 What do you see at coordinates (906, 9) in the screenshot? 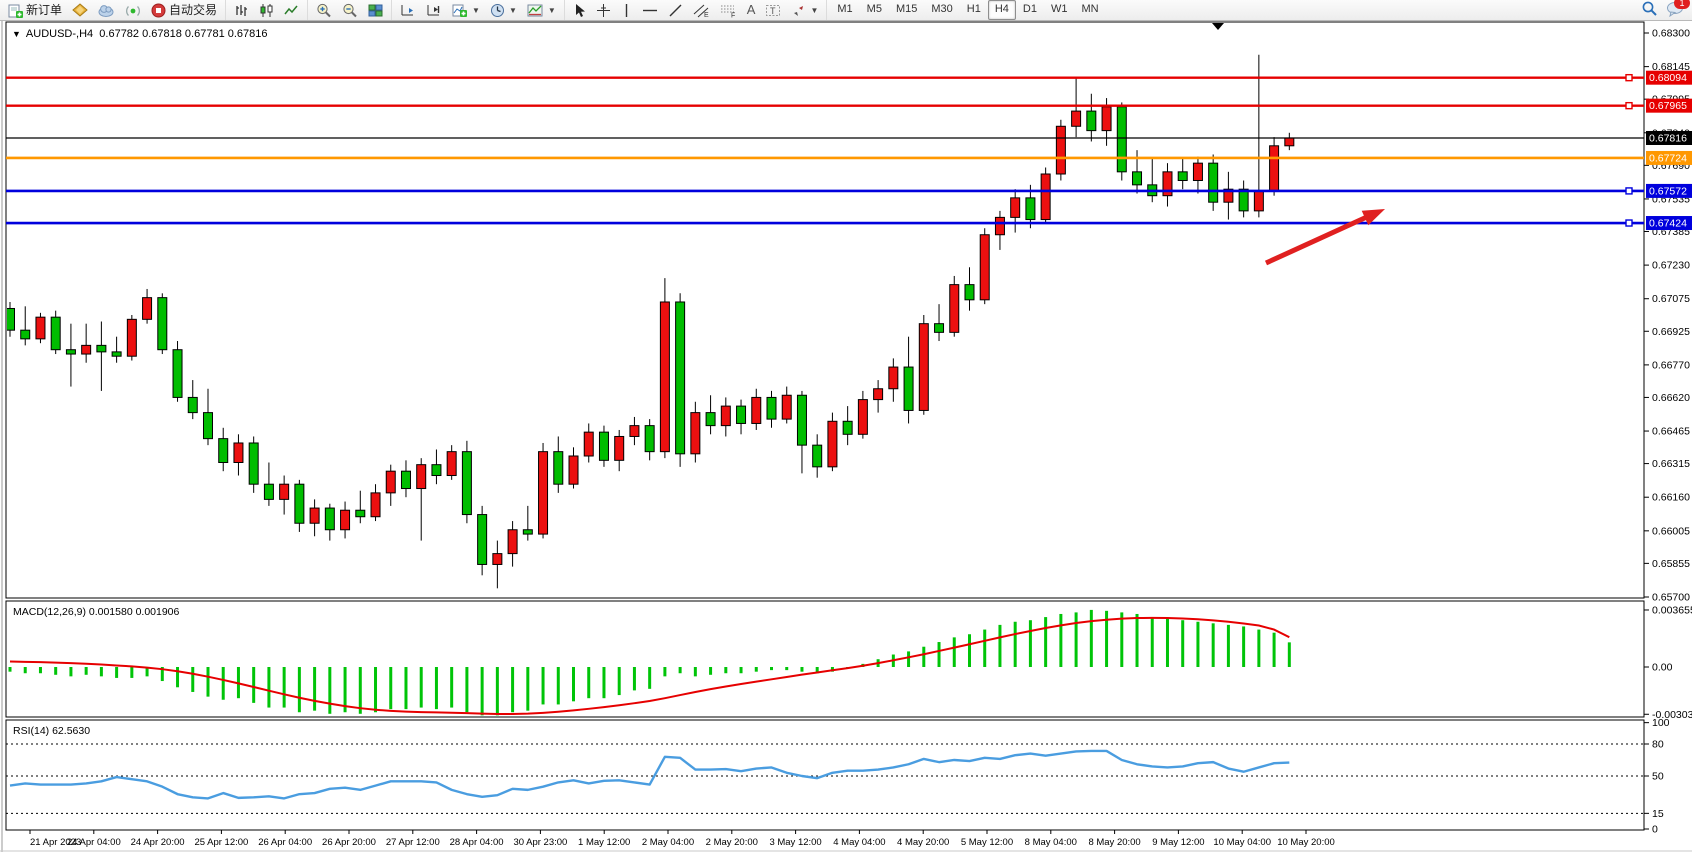
I see `timeframe-button-m15: M15` at bounding box center [906, 9].